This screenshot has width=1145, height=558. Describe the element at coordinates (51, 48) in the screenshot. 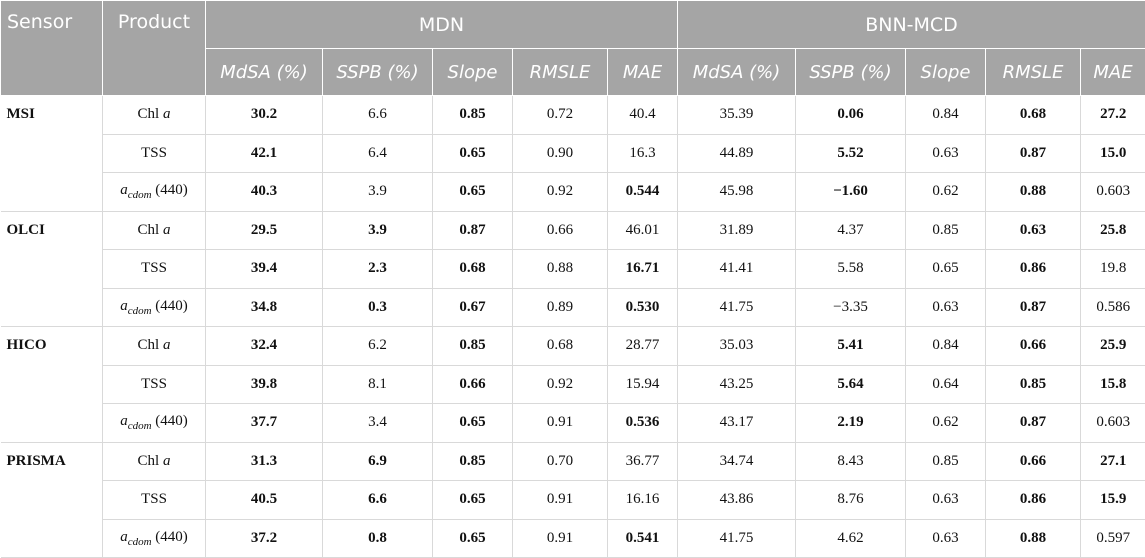

I see `header-cell: Sensor` at that location.